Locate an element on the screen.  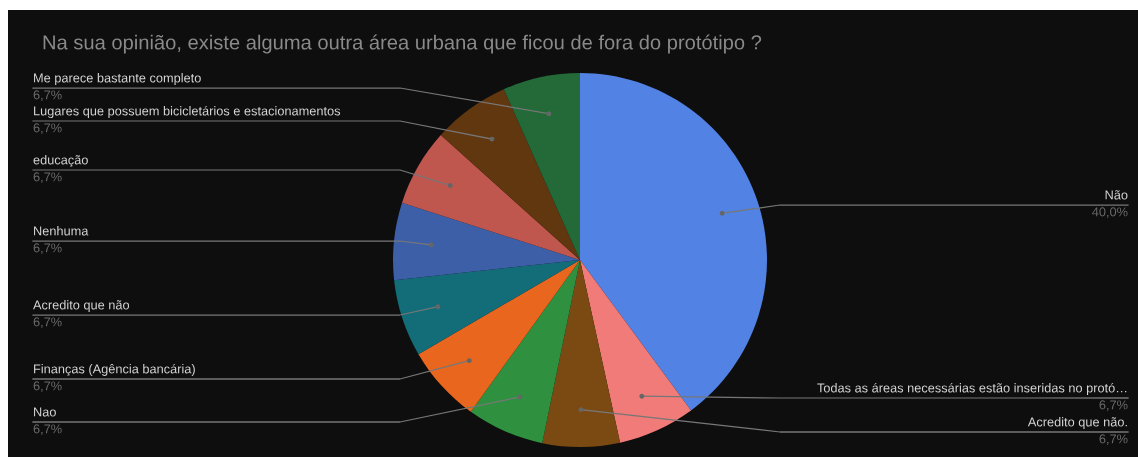
slice-label: Lugares que possuem bicicletários e estacionamentos is located at coordinates (187, 111).